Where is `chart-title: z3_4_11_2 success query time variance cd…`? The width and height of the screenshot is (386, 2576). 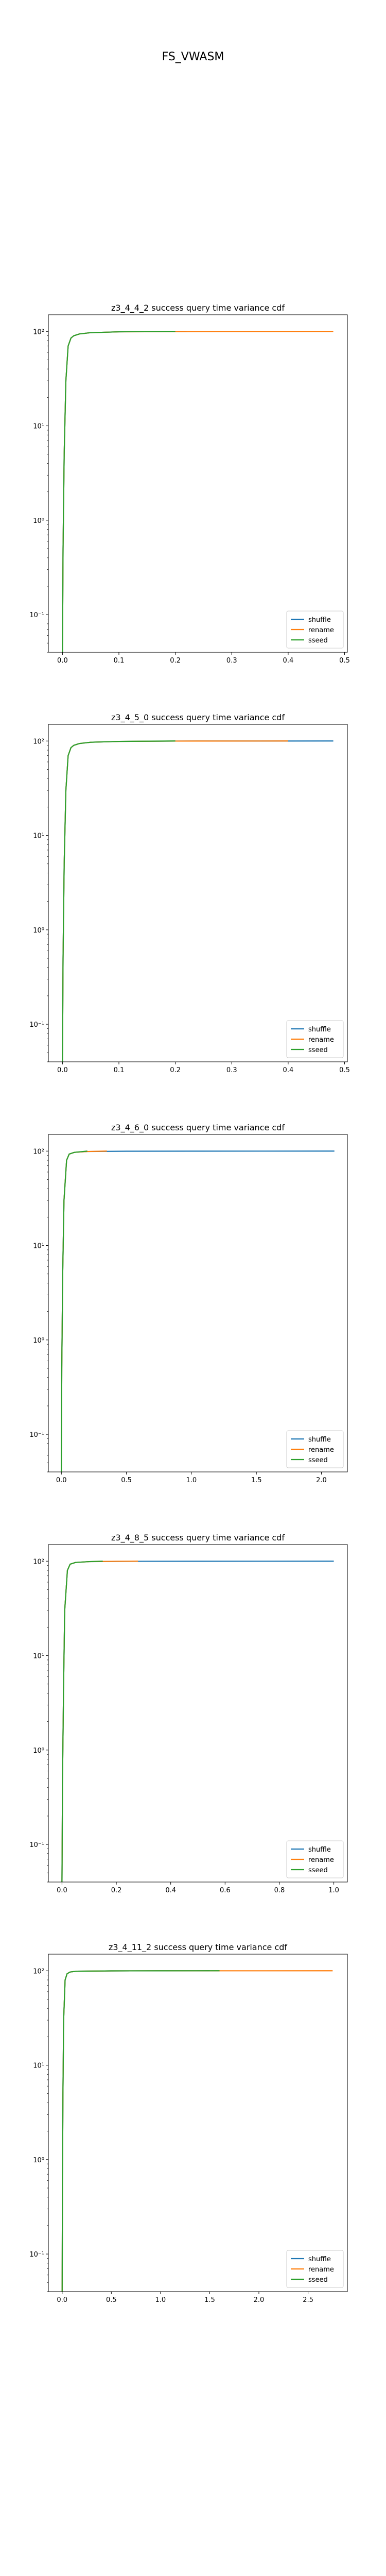
chart-title: z3_4_11_2 success query time variance cd… is located at coordinates (198, 1947).